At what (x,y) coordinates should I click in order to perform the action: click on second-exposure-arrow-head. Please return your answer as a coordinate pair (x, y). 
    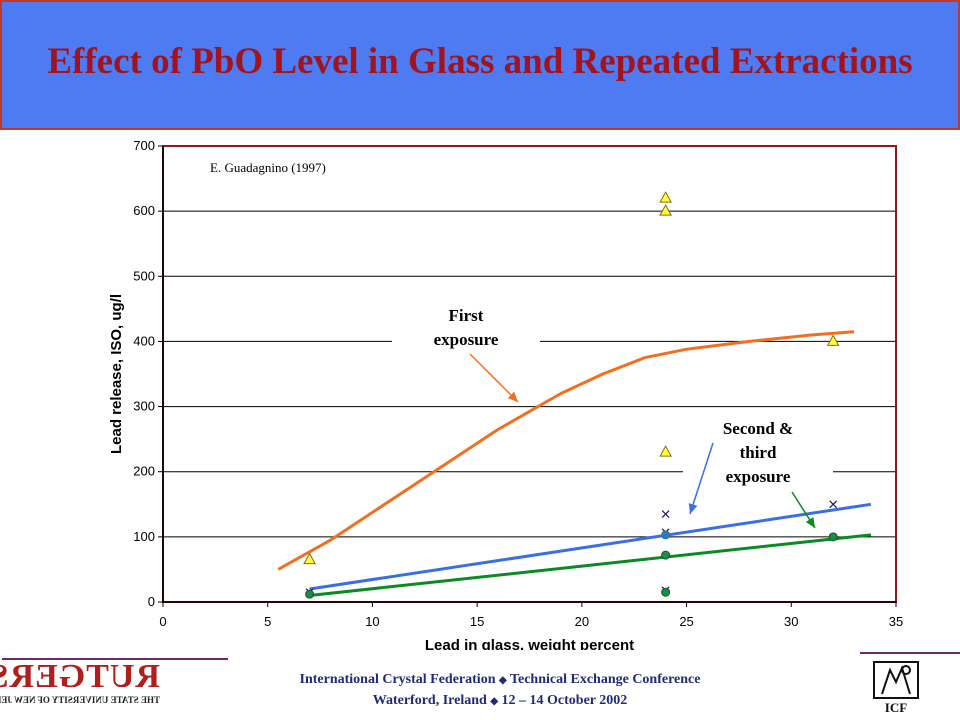
    Looking at the image, I should click on (693, 508).